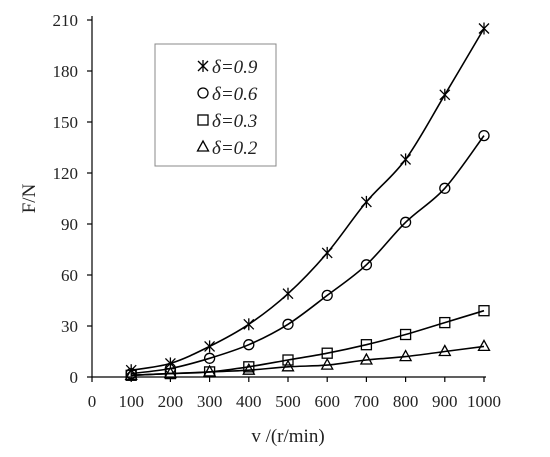 This screenshot has width=550, height=457. What do you see at coordinates (131, 401) in the screenshot?
I see `x-tick-label: 100` at bounding box center [131, 401].